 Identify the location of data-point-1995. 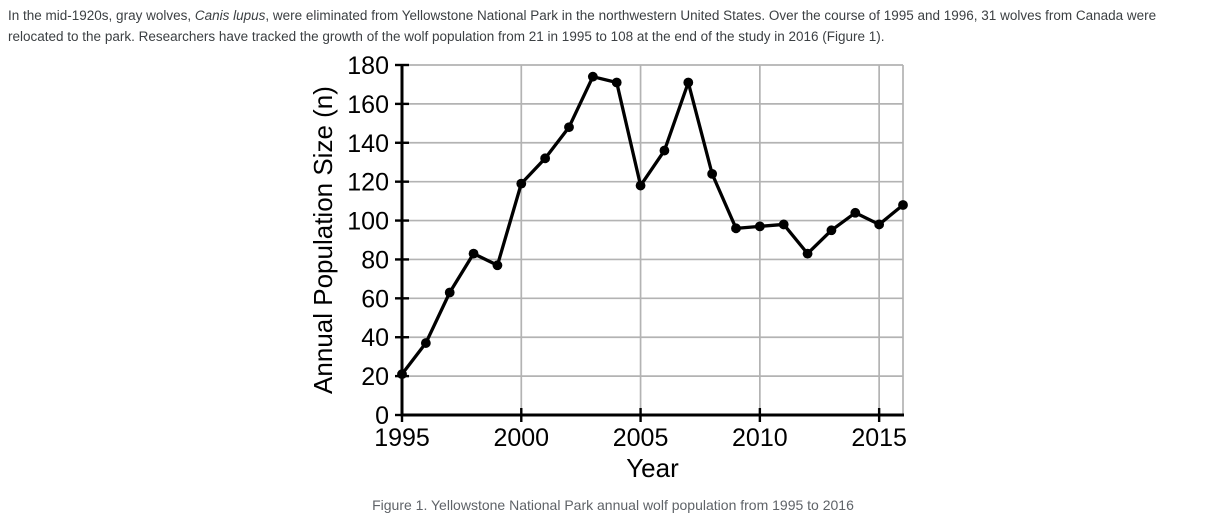
(402, 374).